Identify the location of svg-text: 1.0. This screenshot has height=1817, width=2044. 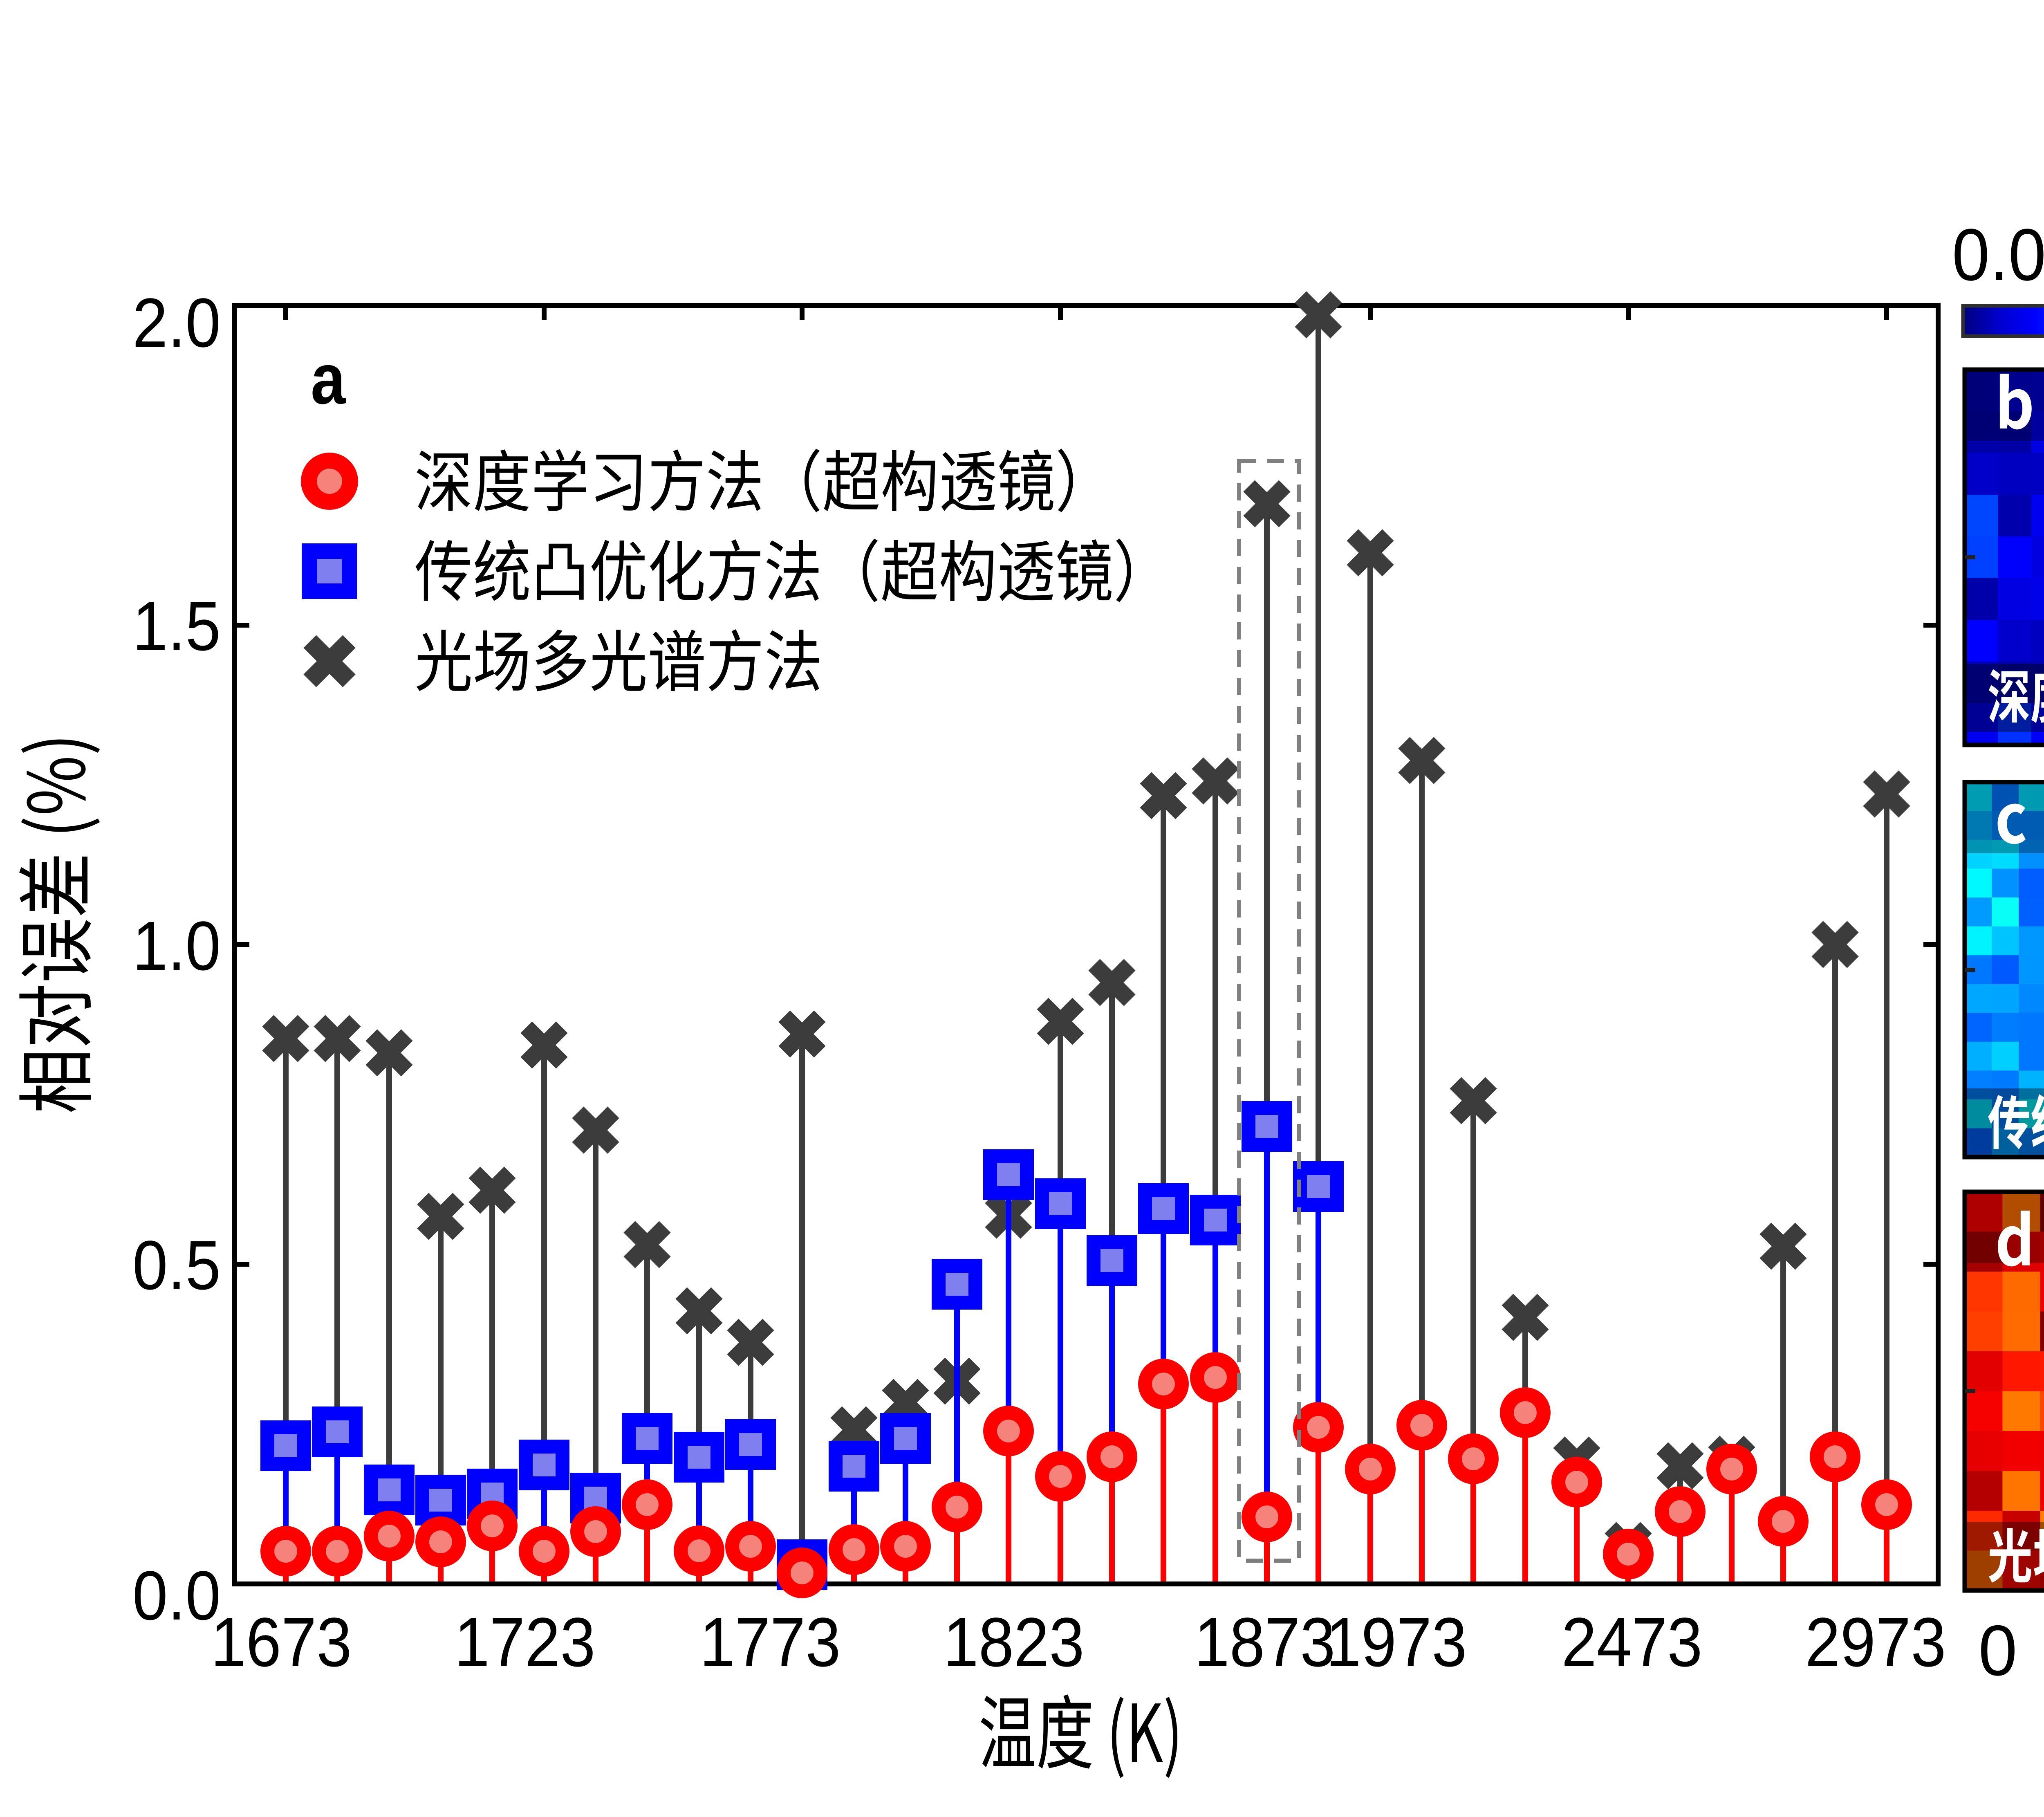
(176, 946).